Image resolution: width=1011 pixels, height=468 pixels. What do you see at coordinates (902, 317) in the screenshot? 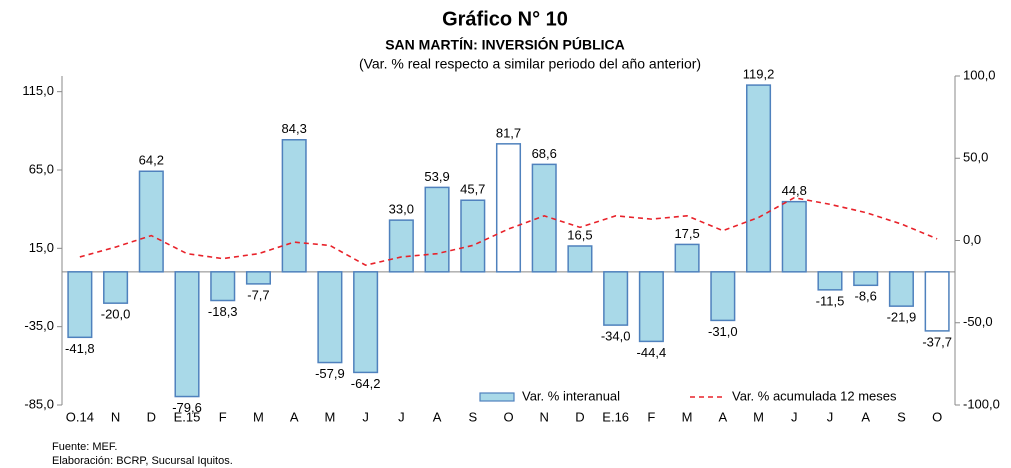
I see `data-label: -21,9` at bounding box center [902, 317].